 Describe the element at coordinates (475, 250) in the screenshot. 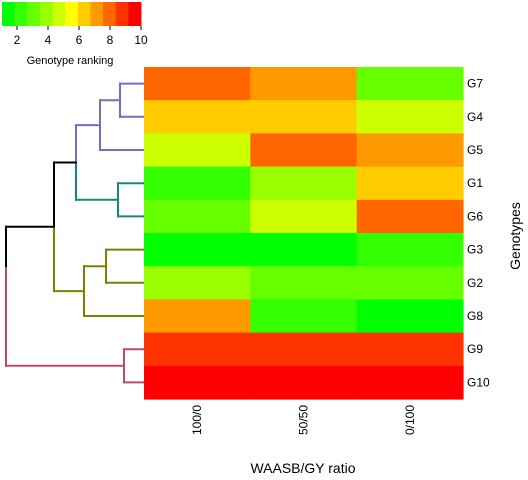

I see `y-tick-label: G3` at that location.